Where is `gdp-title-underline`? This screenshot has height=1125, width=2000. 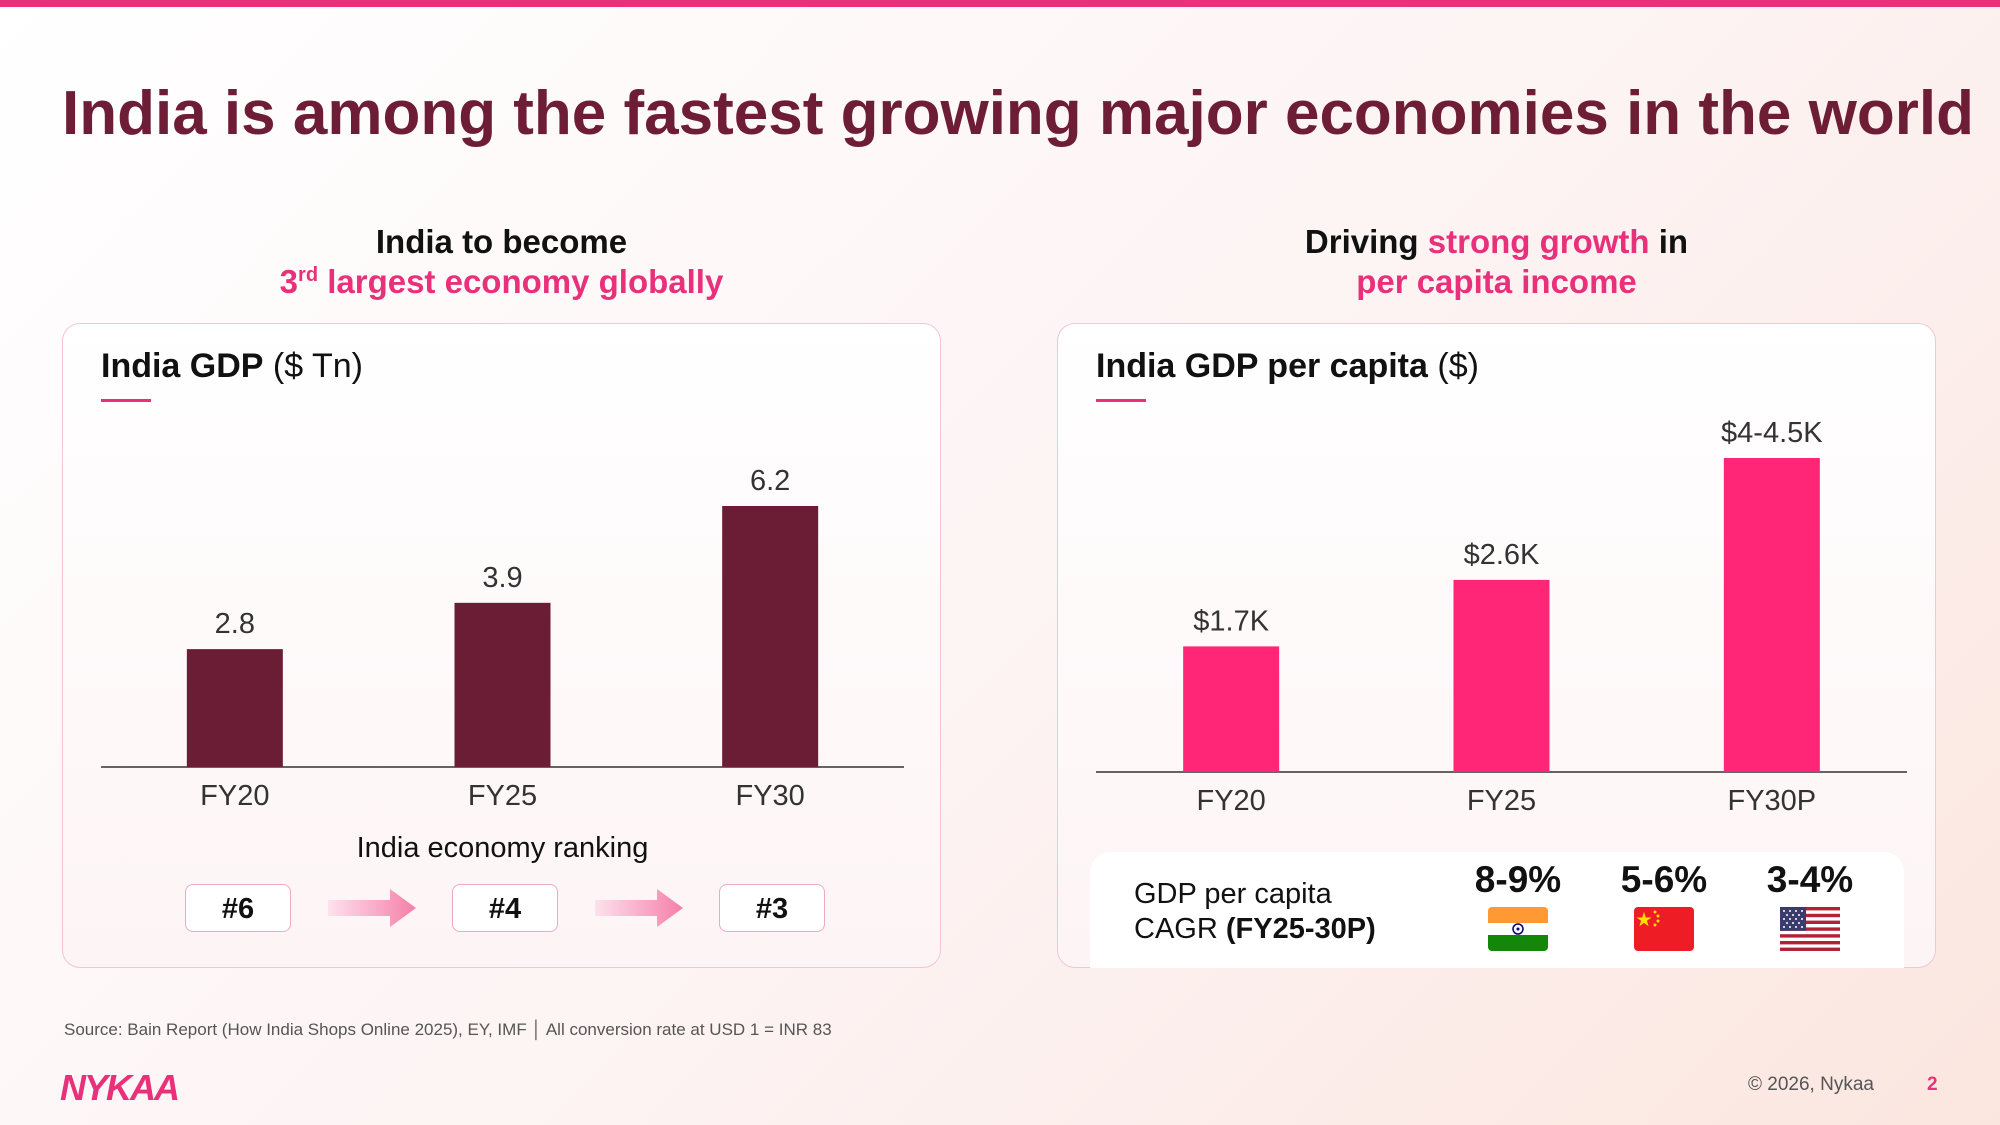
gdp-title-underline is located at coordinates (126, 400).